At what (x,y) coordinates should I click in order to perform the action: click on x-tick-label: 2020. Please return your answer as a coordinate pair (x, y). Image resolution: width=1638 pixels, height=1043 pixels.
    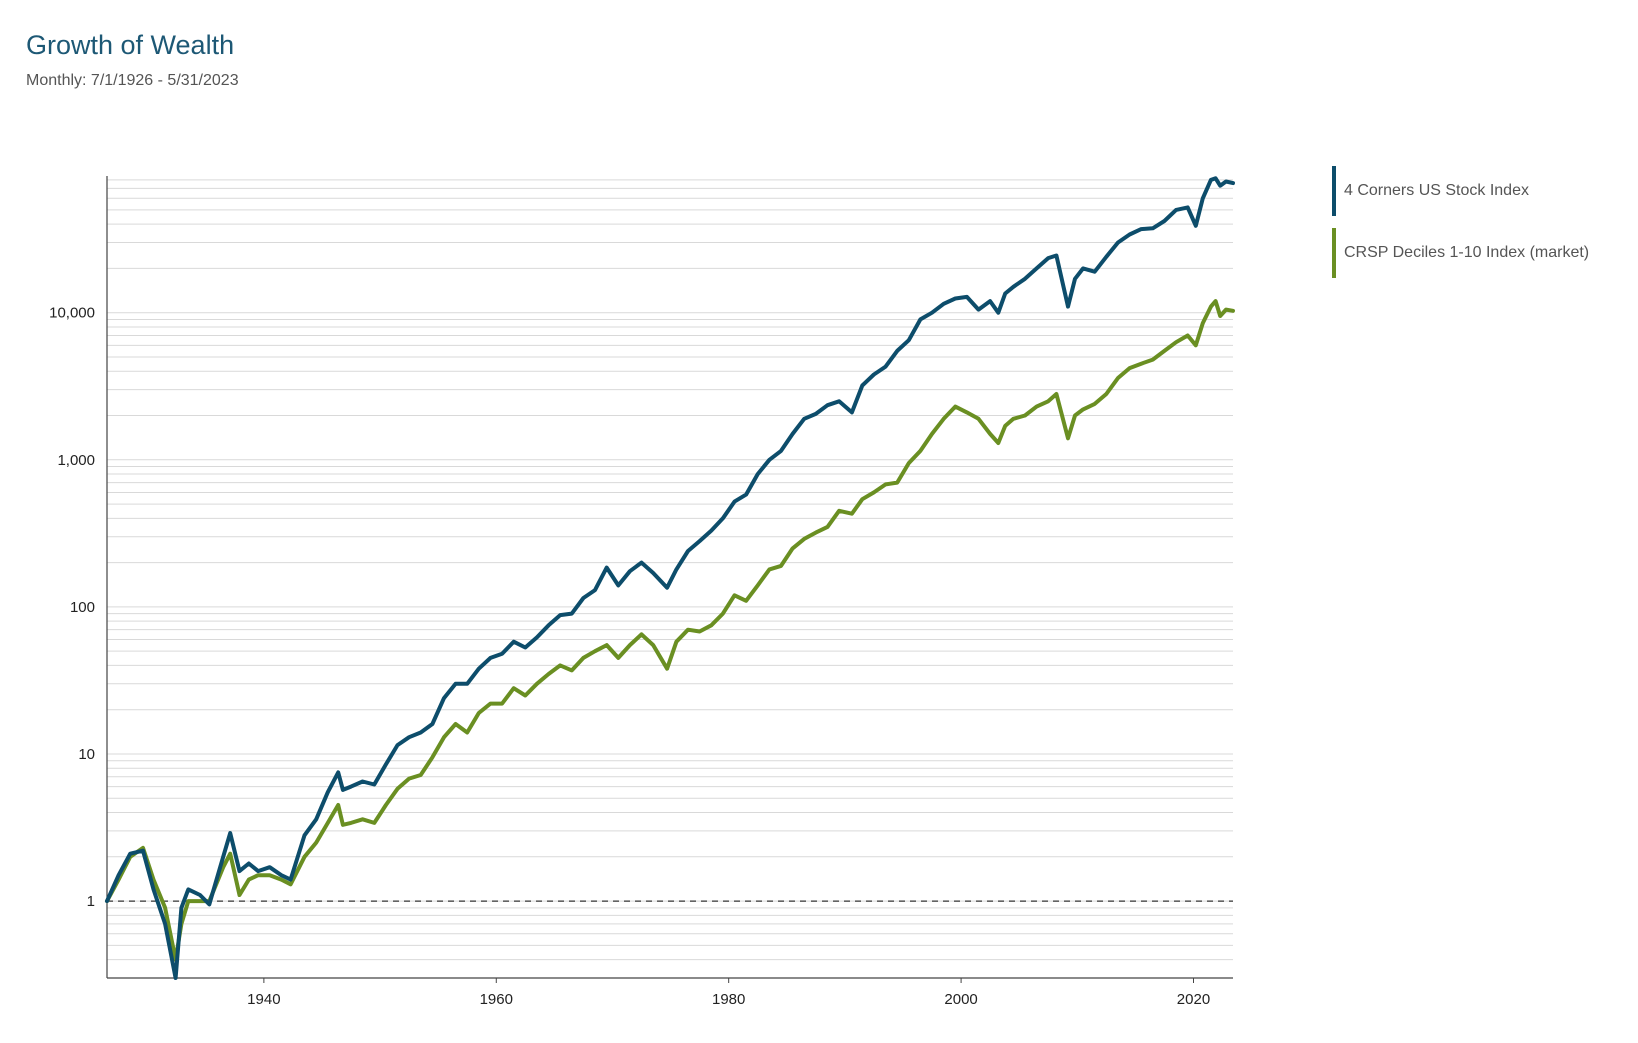
    Looking at the image, I should click on (1193, 999).